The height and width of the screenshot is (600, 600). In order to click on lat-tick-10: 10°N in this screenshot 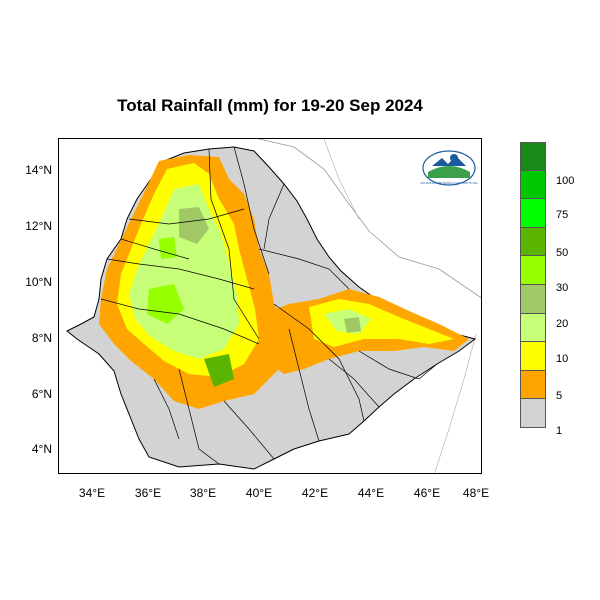, I will do `click(38, 282)`.